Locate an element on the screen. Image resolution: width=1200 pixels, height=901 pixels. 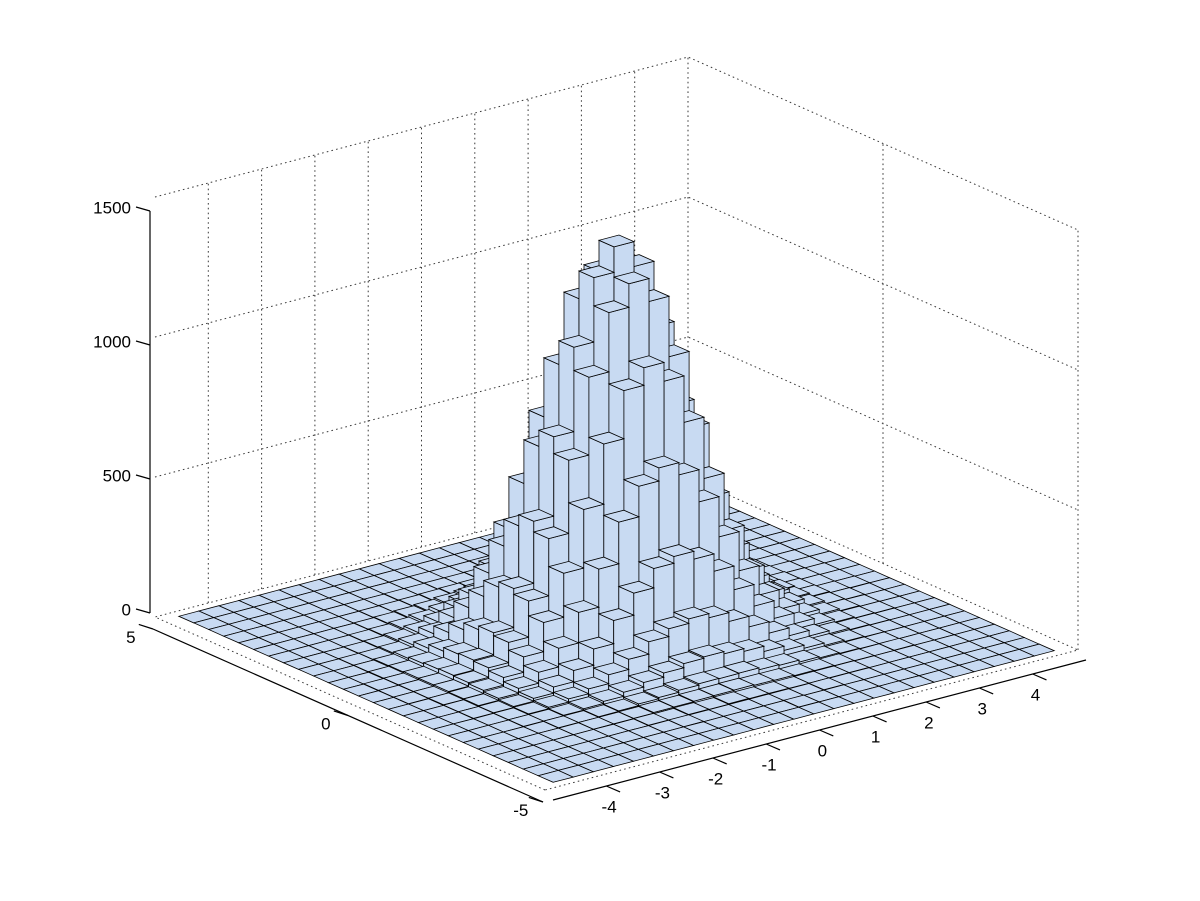
x-tick-label: -3 is located at coordinates (662, 792).